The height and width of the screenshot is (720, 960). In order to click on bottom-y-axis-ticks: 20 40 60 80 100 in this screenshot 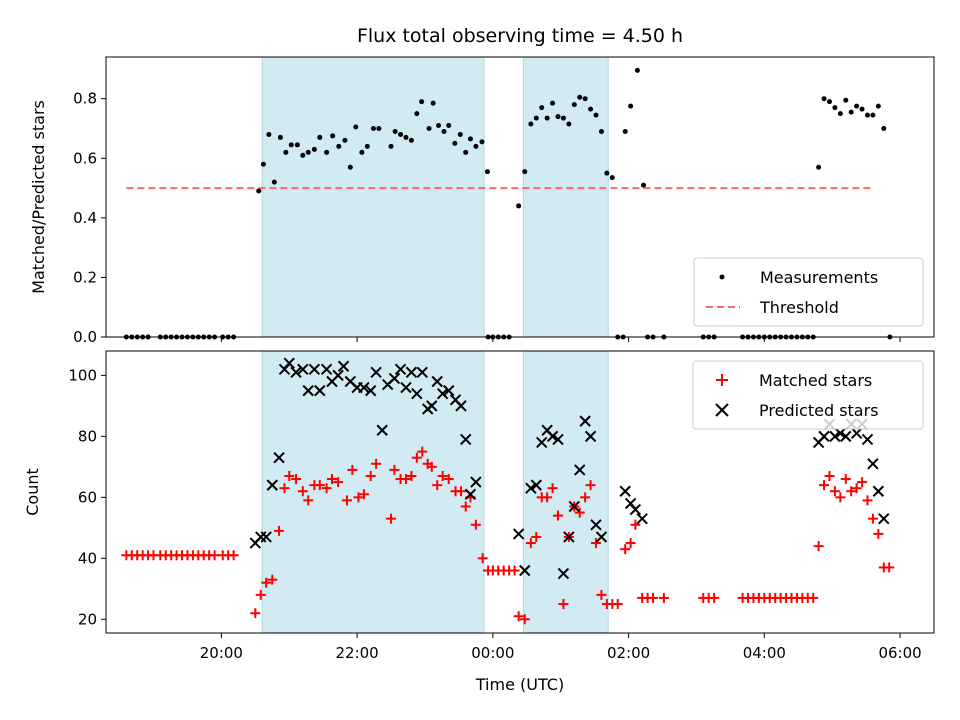, I will do `click(87, 497)`.